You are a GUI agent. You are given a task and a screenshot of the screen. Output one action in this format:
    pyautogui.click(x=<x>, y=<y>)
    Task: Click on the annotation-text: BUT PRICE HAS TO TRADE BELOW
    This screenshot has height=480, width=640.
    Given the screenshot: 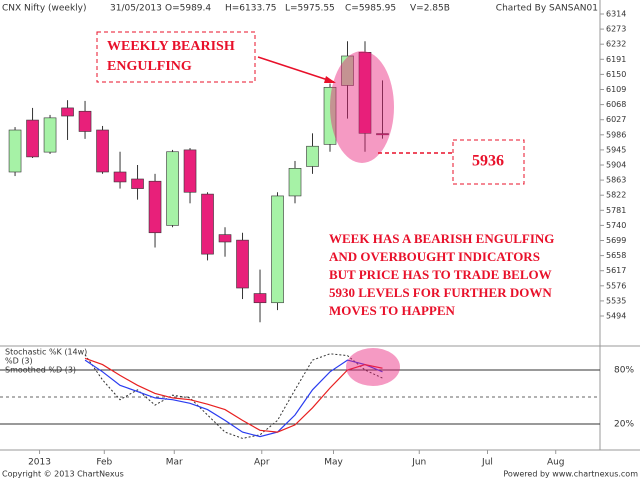 What is the action you would take?
    pyautogui.click(x=440, y=274)
    